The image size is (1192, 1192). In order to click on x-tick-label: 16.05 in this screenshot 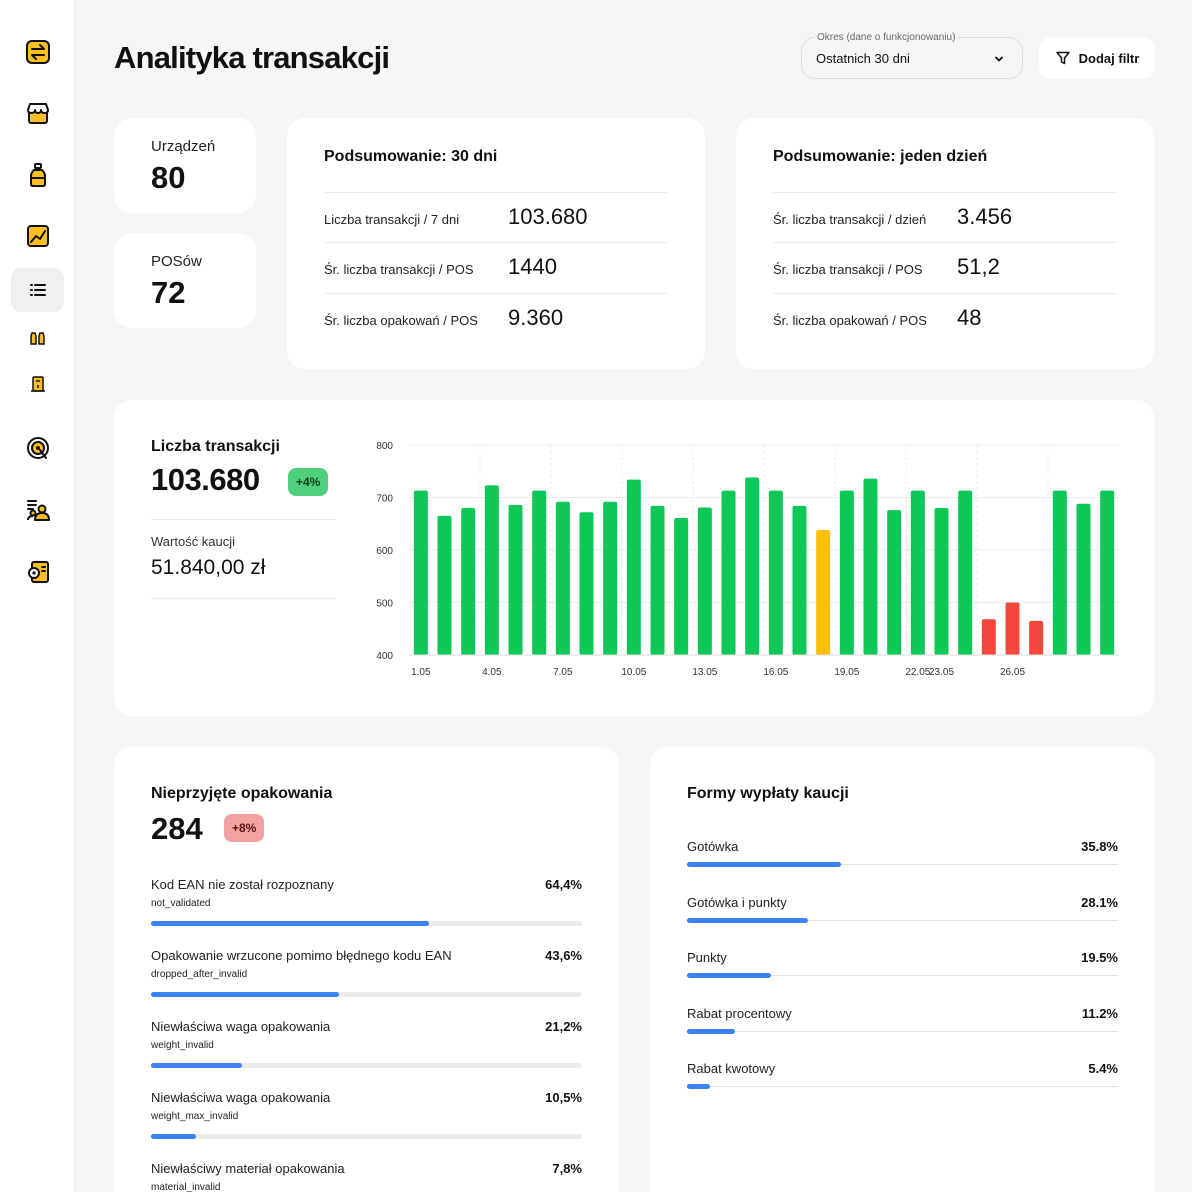, I will do `click(775, 672)`.